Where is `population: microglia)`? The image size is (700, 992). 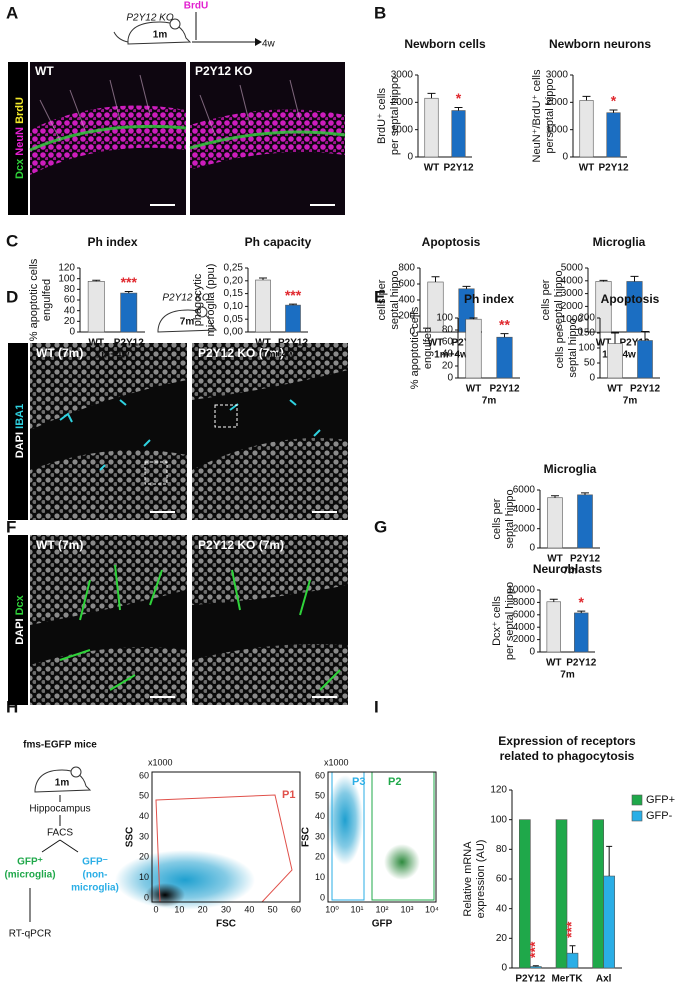 population: microglia) is located at coordinates (95, 888).